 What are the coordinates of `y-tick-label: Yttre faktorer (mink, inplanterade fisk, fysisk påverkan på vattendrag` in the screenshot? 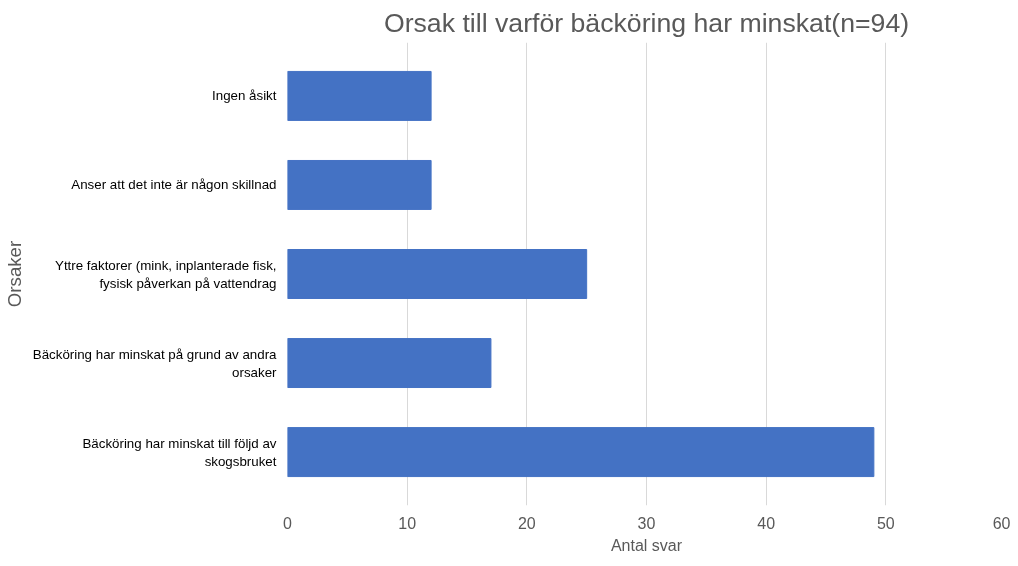 It's located at (166, 274).